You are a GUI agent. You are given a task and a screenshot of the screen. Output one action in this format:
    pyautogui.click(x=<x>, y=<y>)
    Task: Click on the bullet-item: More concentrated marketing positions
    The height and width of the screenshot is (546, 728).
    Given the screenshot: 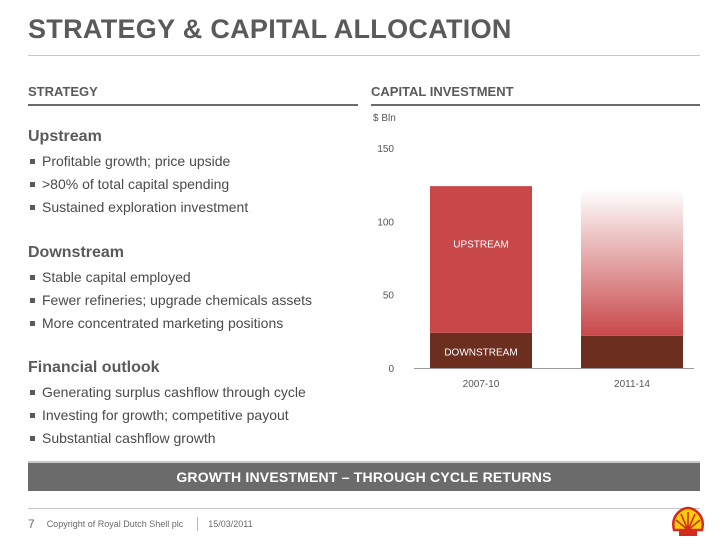 What is the action you would take?
    pyautogui.click(x=193, y=323)
    